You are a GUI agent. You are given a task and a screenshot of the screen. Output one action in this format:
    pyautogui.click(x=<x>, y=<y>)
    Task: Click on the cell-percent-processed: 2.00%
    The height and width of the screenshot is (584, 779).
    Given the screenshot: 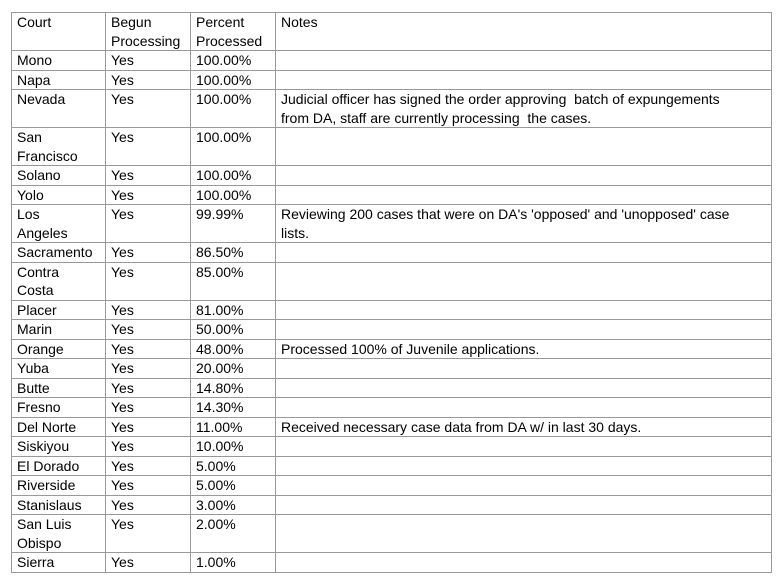 What is the action you would take?
    pyautogui.click(x=233, y=533)
    